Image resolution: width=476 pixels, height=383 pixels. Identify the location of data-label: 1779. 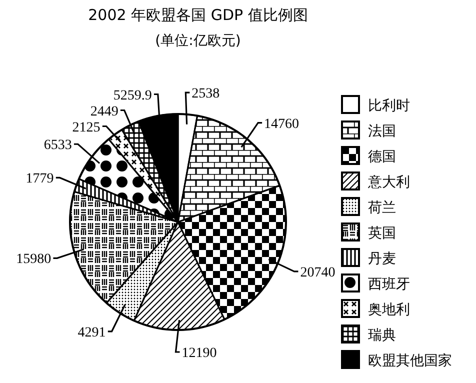
(40, 179).